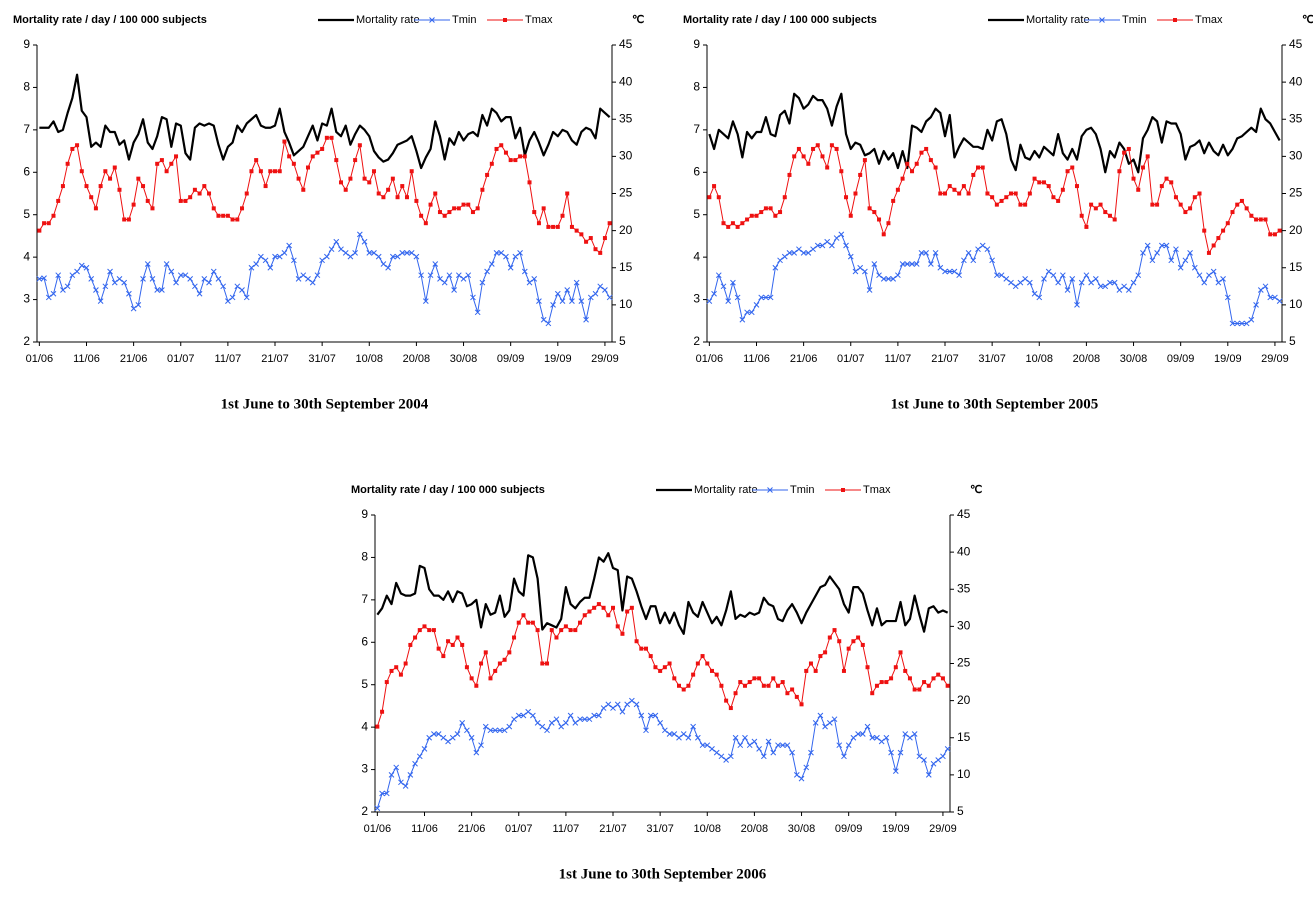  I want to click on x-tick-label: 20/08, so click(755, 829).